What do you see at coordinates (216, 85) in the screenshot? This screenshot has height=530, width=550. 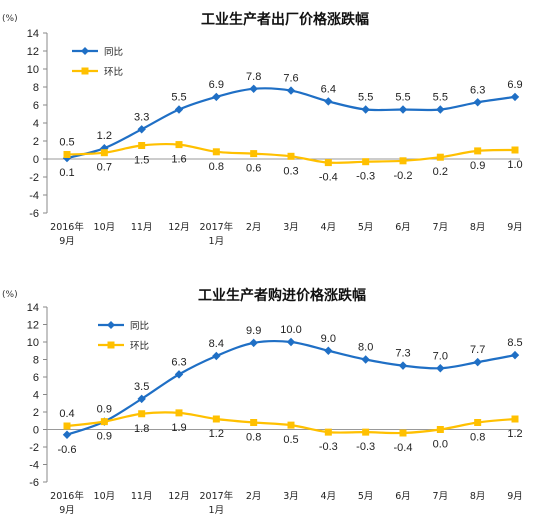 I see `data-label: 6.9` at bounding box center [216, 85].